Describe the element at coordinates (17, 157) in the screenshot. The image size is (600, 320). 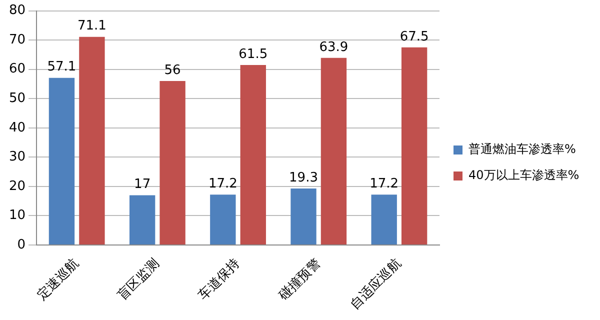
I see `y-tick-label: 30` at that location.